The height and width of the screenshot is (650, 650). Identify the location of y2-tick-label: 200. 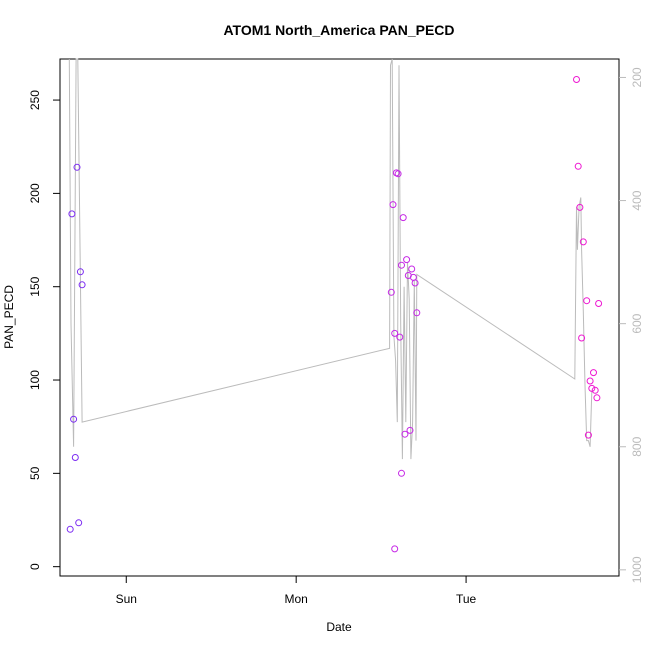
(637, 77).